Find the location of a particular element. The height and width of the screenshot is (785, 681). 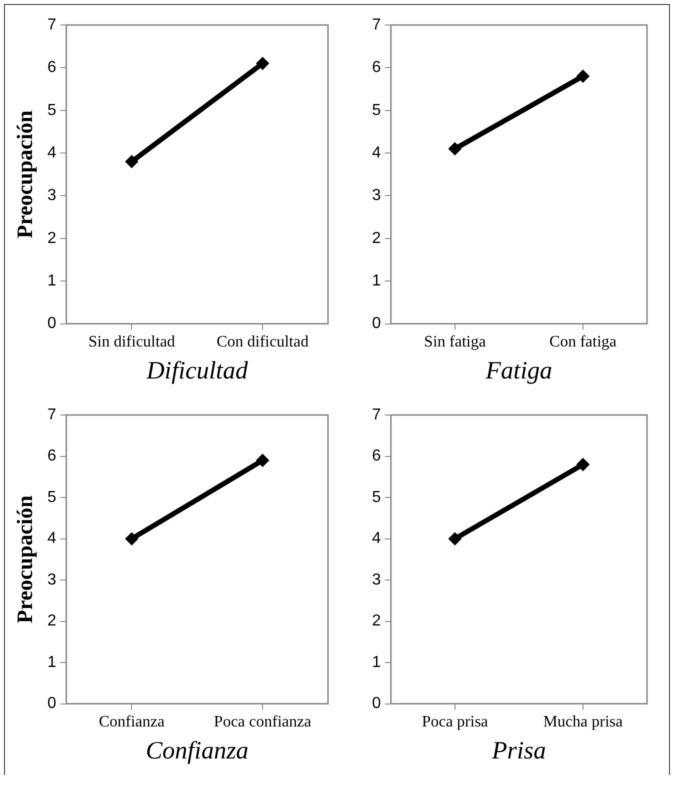

x-axis-title: Confianza is located at coordinates (197, 751).